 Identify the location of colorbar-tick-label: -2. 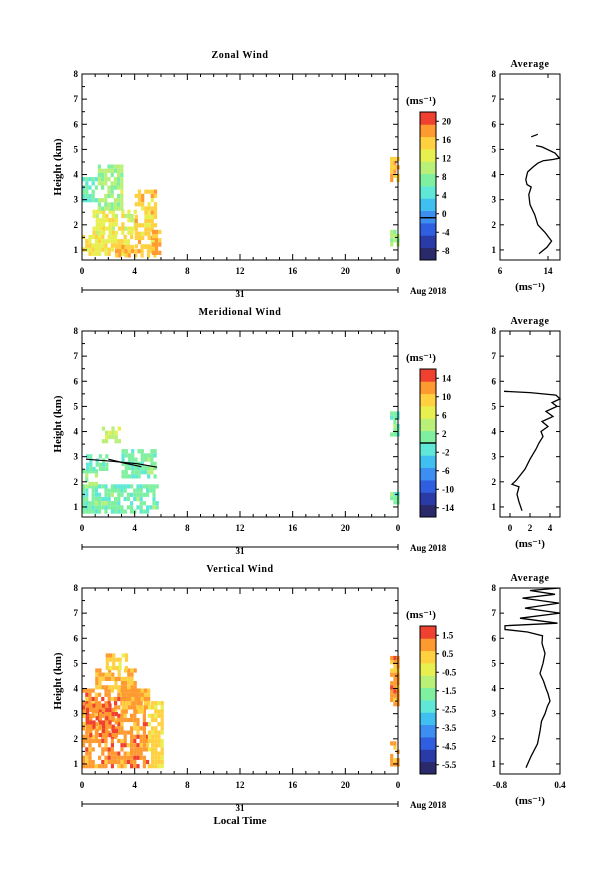
(446, 452).